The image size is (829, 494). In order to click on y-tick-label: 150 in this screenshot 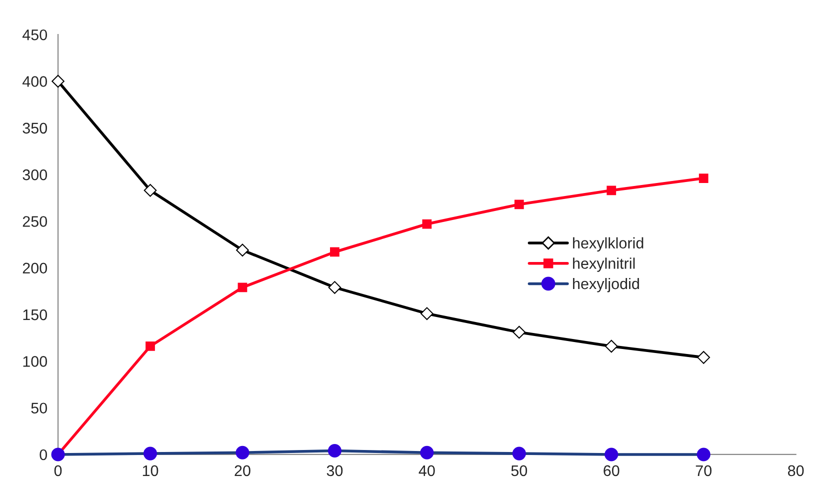, I will do `click(35, 314)`.